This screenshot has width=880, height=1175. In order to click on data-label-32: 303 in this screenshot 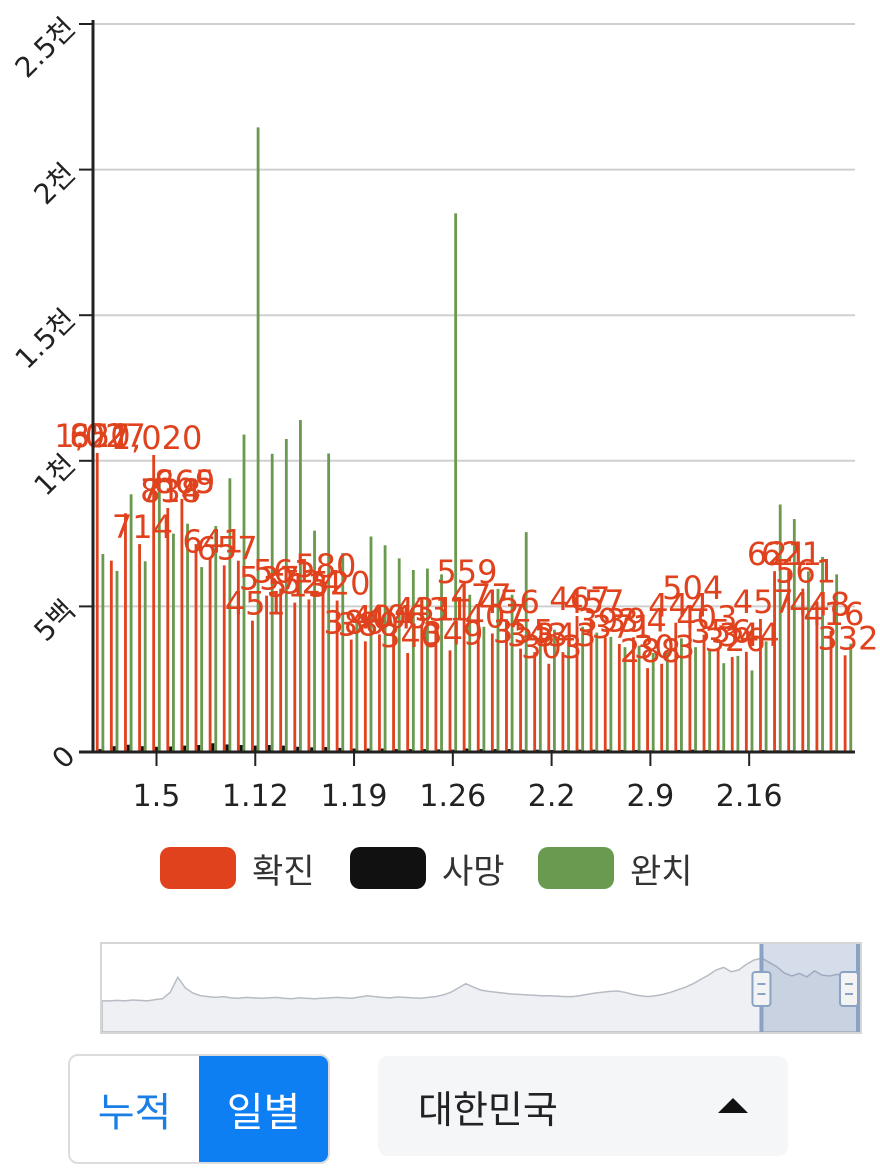, I will do `click(551, 647)`.